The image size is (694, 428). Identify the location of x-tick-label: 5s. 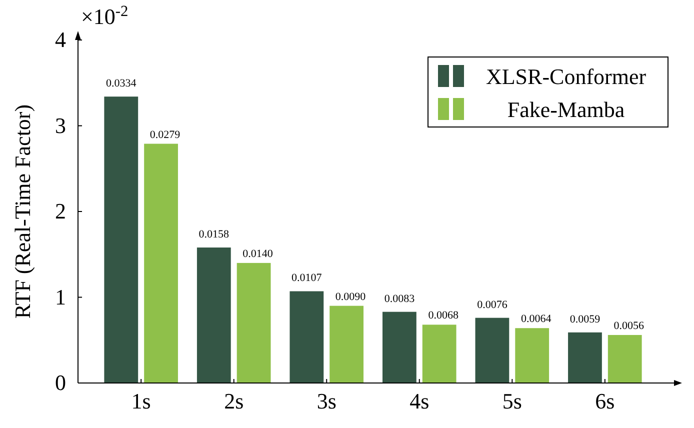
(512, 401).